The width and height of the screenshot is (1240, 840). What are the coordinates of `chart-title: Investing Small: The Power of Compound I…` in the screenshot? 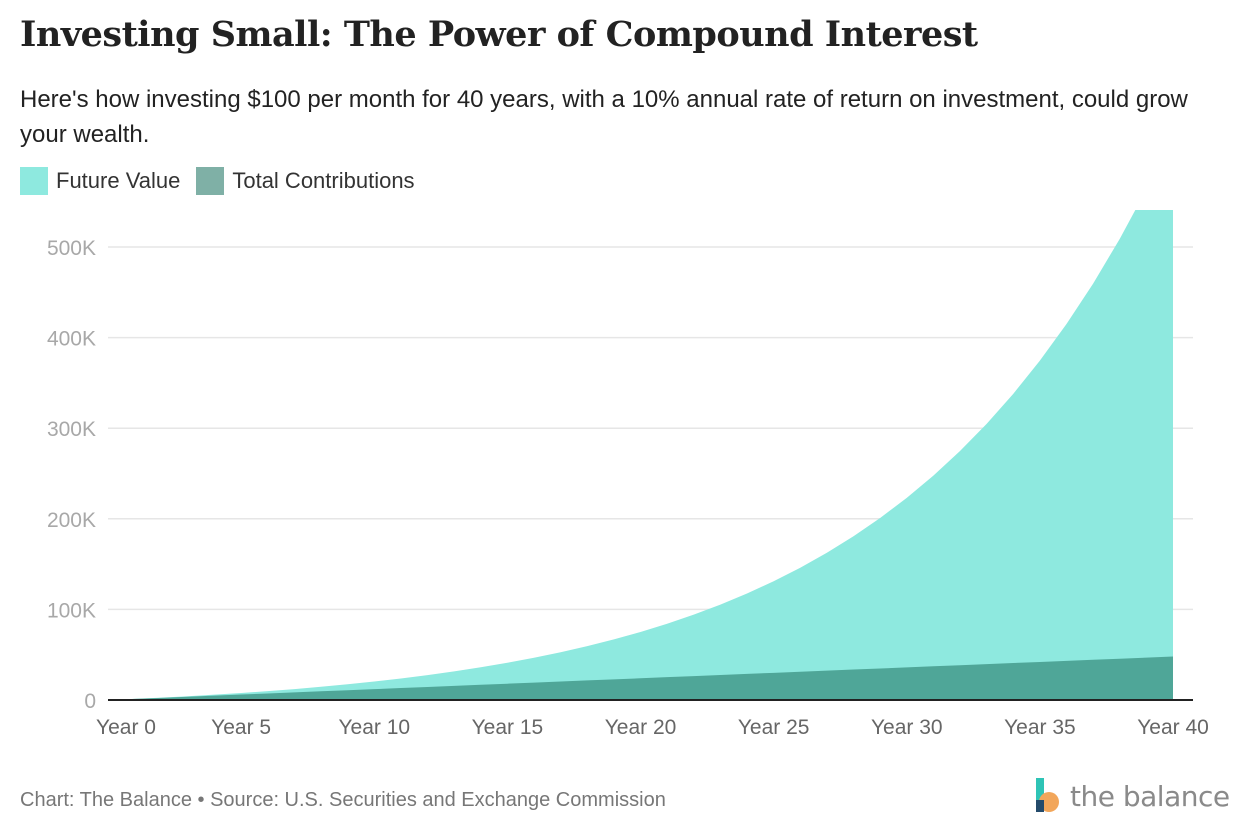 It's located at (499, 34).